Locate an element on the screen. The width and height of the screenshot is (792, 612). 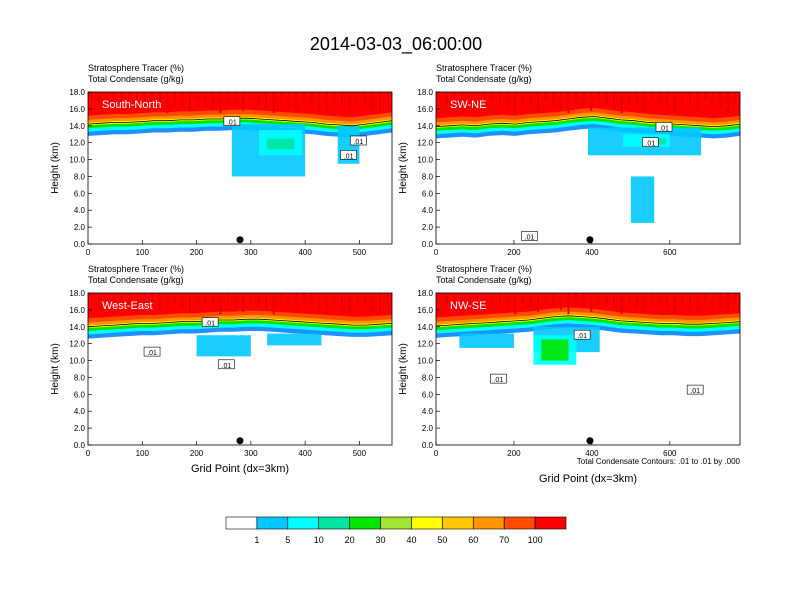
plot-area: .01 .01 .01 is located at coordinates (240, 168).